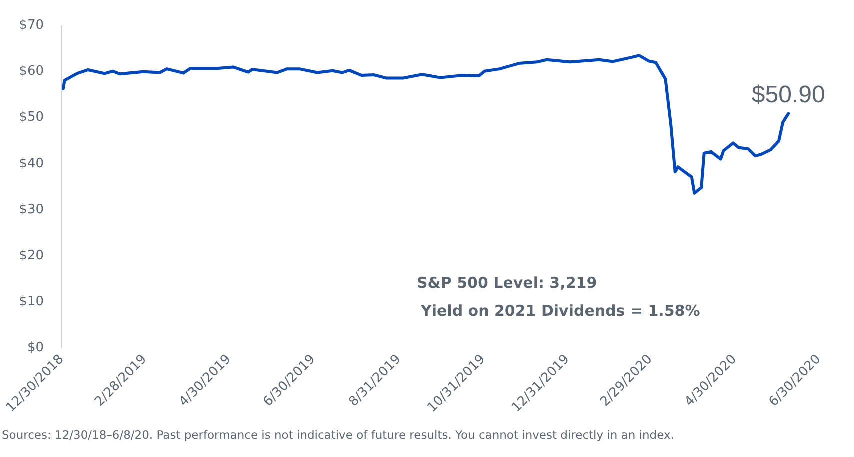  Describe the element at coordinates (31, 302) in the screenshot. I see `y-tick-label: $10` at that location.